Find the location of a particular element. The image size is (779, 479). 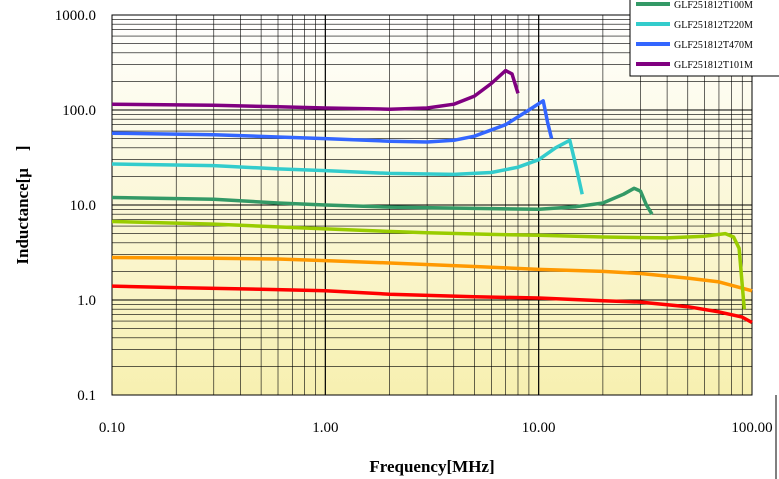

y-tick-label: 1.0 is located at coordinates (86, 301).